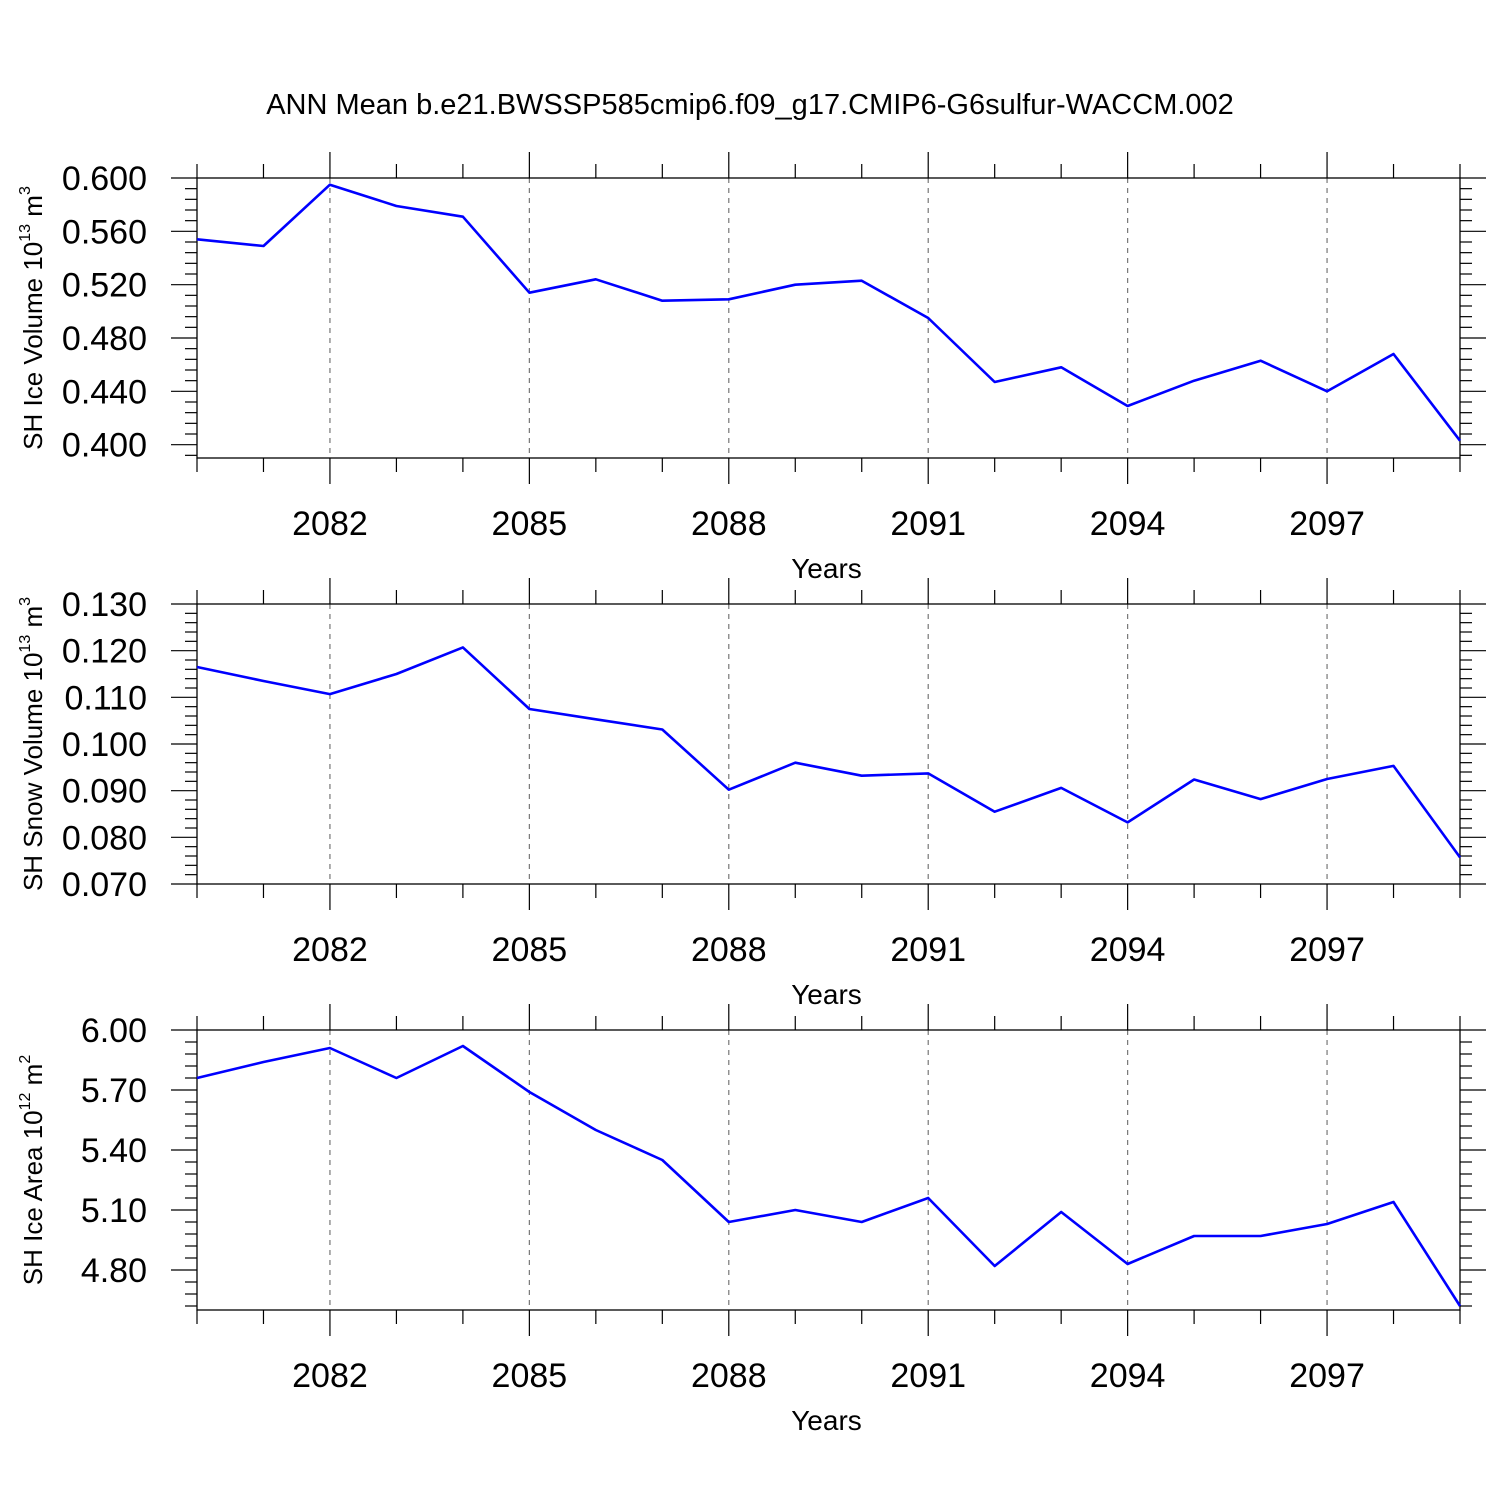 This screenshot has width=1500, height=1500. I want to click on y-axis-label: SH Ice Area 1012 m2, so click(32, 1170).